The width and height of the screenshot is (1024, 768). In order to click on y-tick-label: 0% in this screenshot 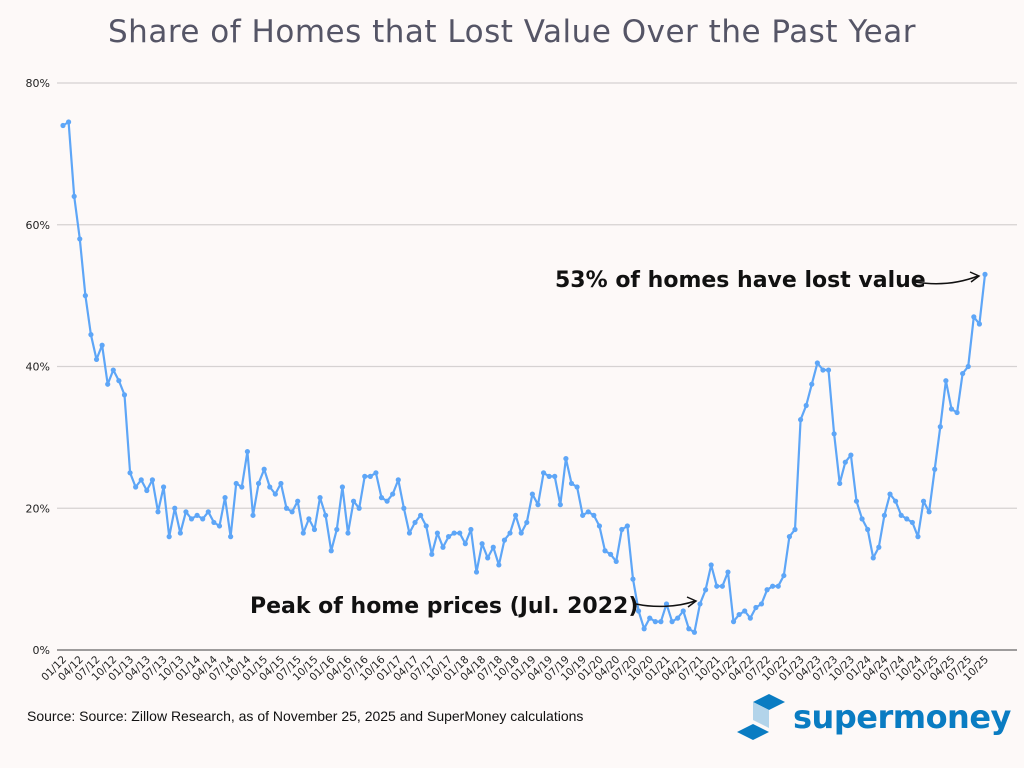, I will do `click(41, 650)`.